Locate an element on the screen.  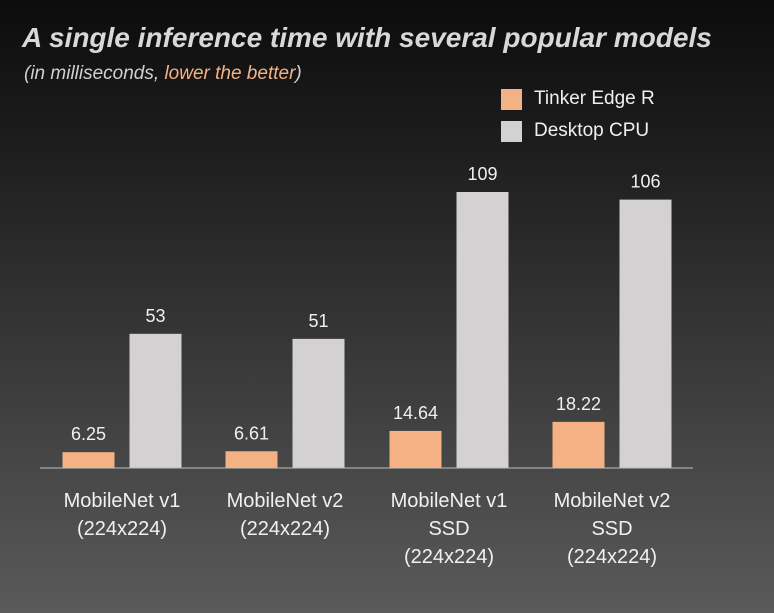
chart-subtitle: (in milliseconds, lower the better) is located at coordinates (163, 74).